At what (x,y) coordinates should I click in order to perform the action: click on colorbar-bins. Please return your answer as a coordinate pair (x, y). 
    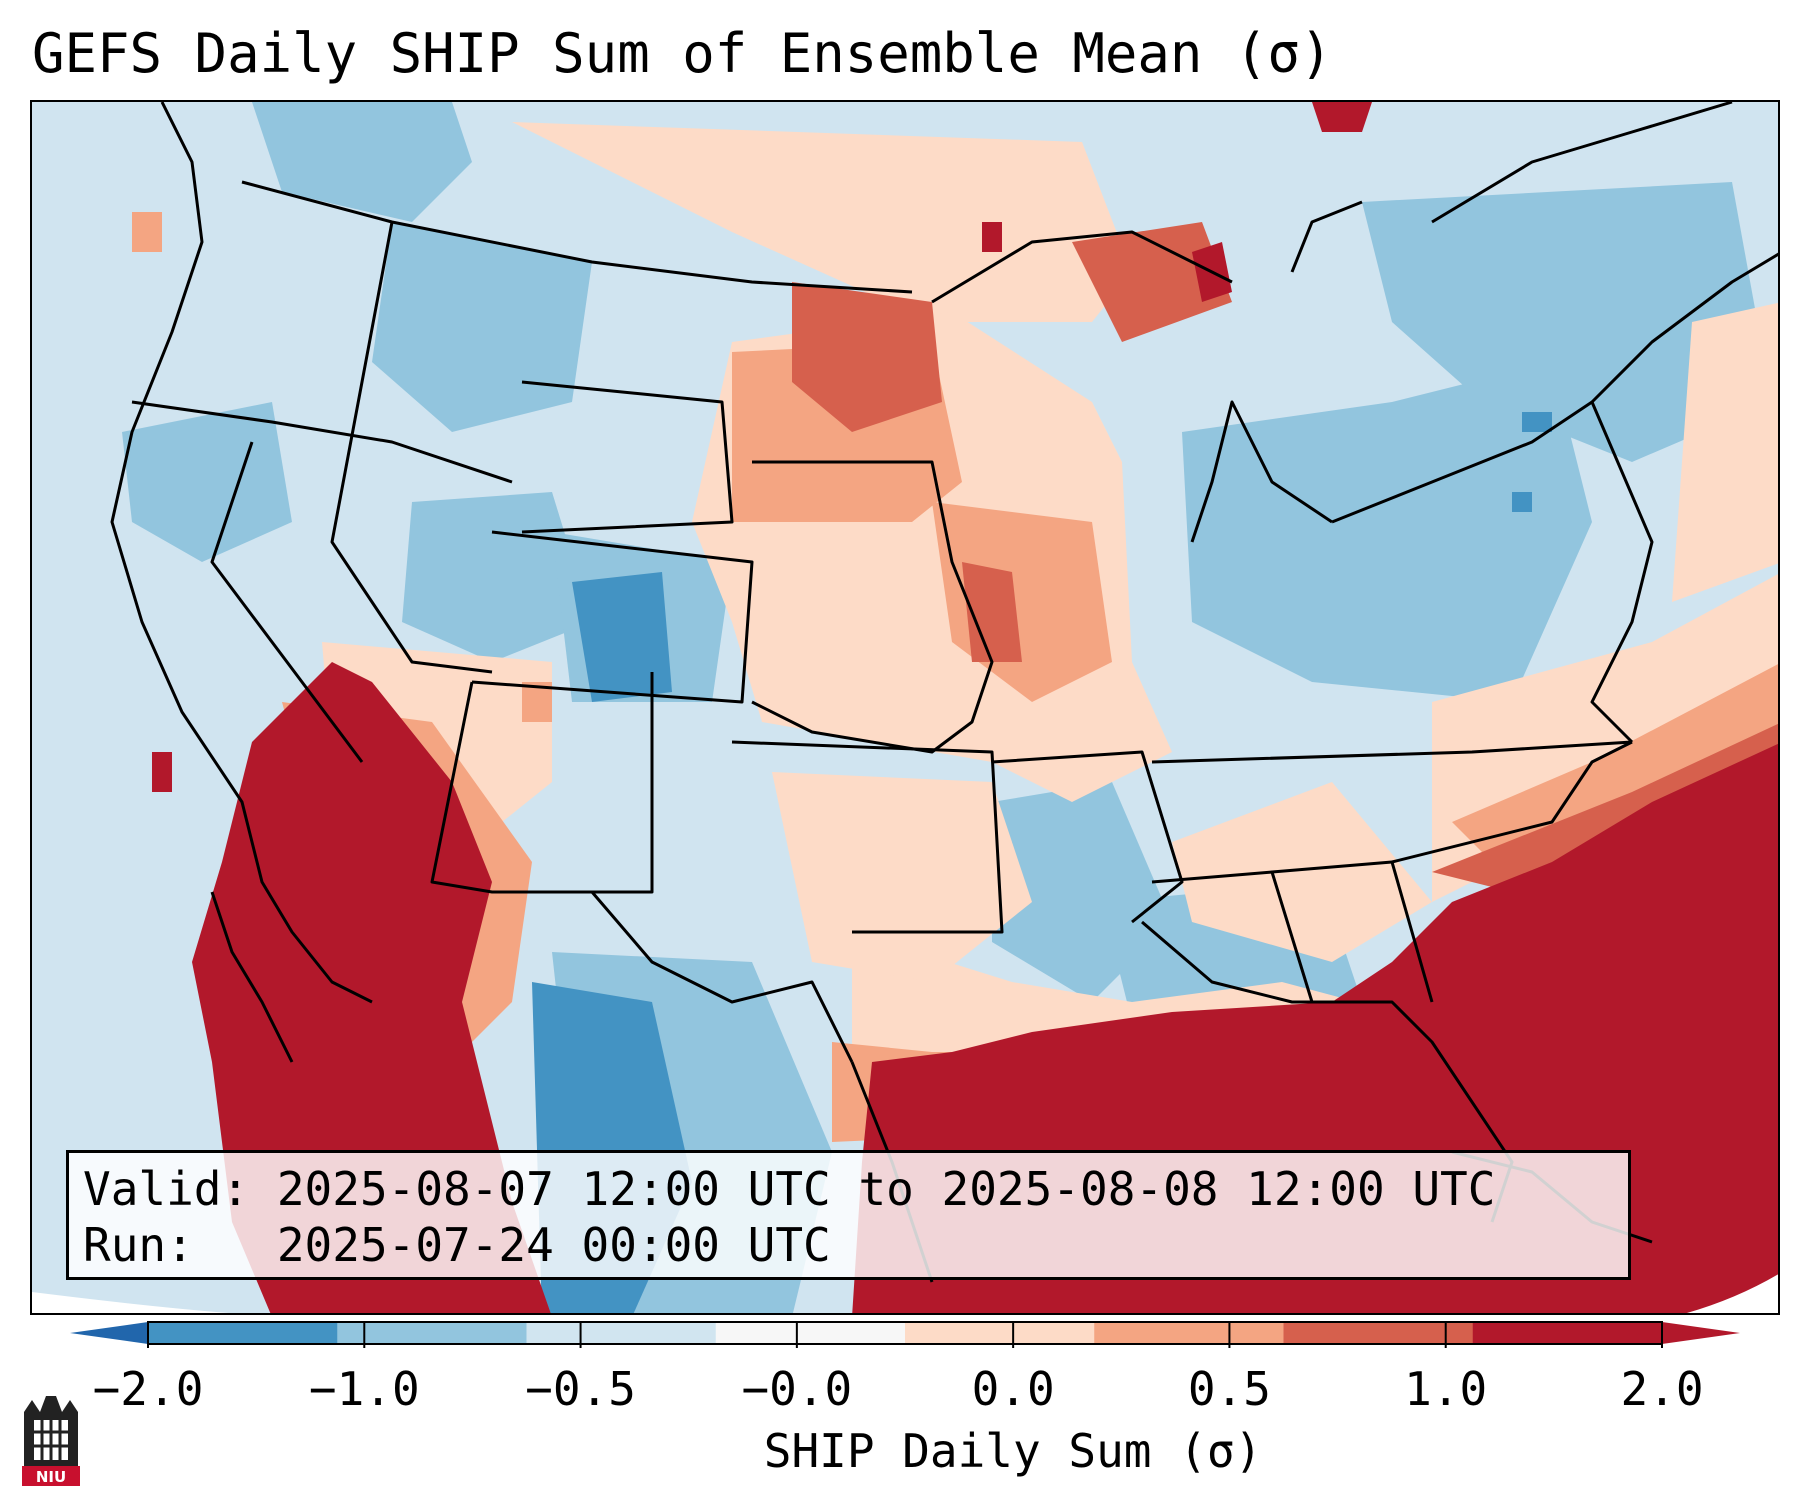
    Looking at the image, I should click on (905, 1335).